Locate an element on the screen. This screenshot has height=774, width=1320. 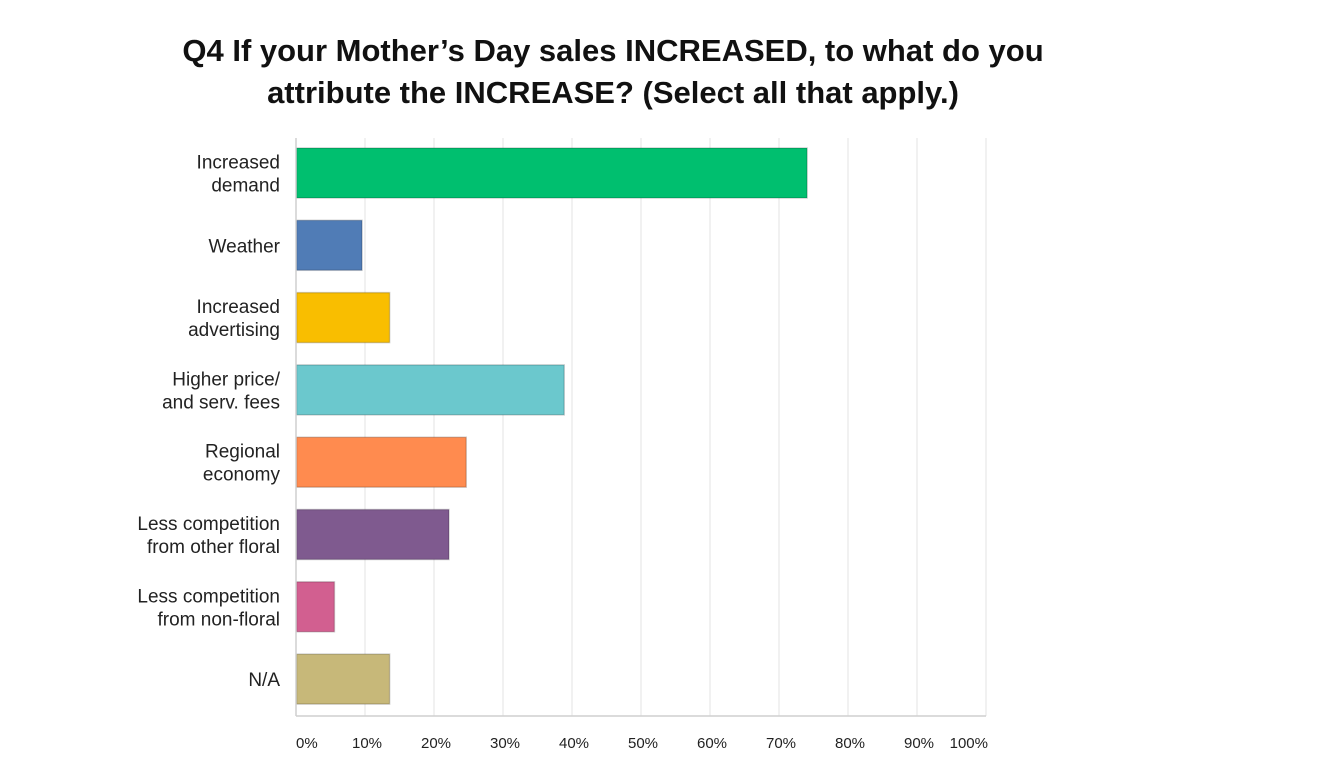
x-tick-label: 50% is located at coordinates (643, 743).